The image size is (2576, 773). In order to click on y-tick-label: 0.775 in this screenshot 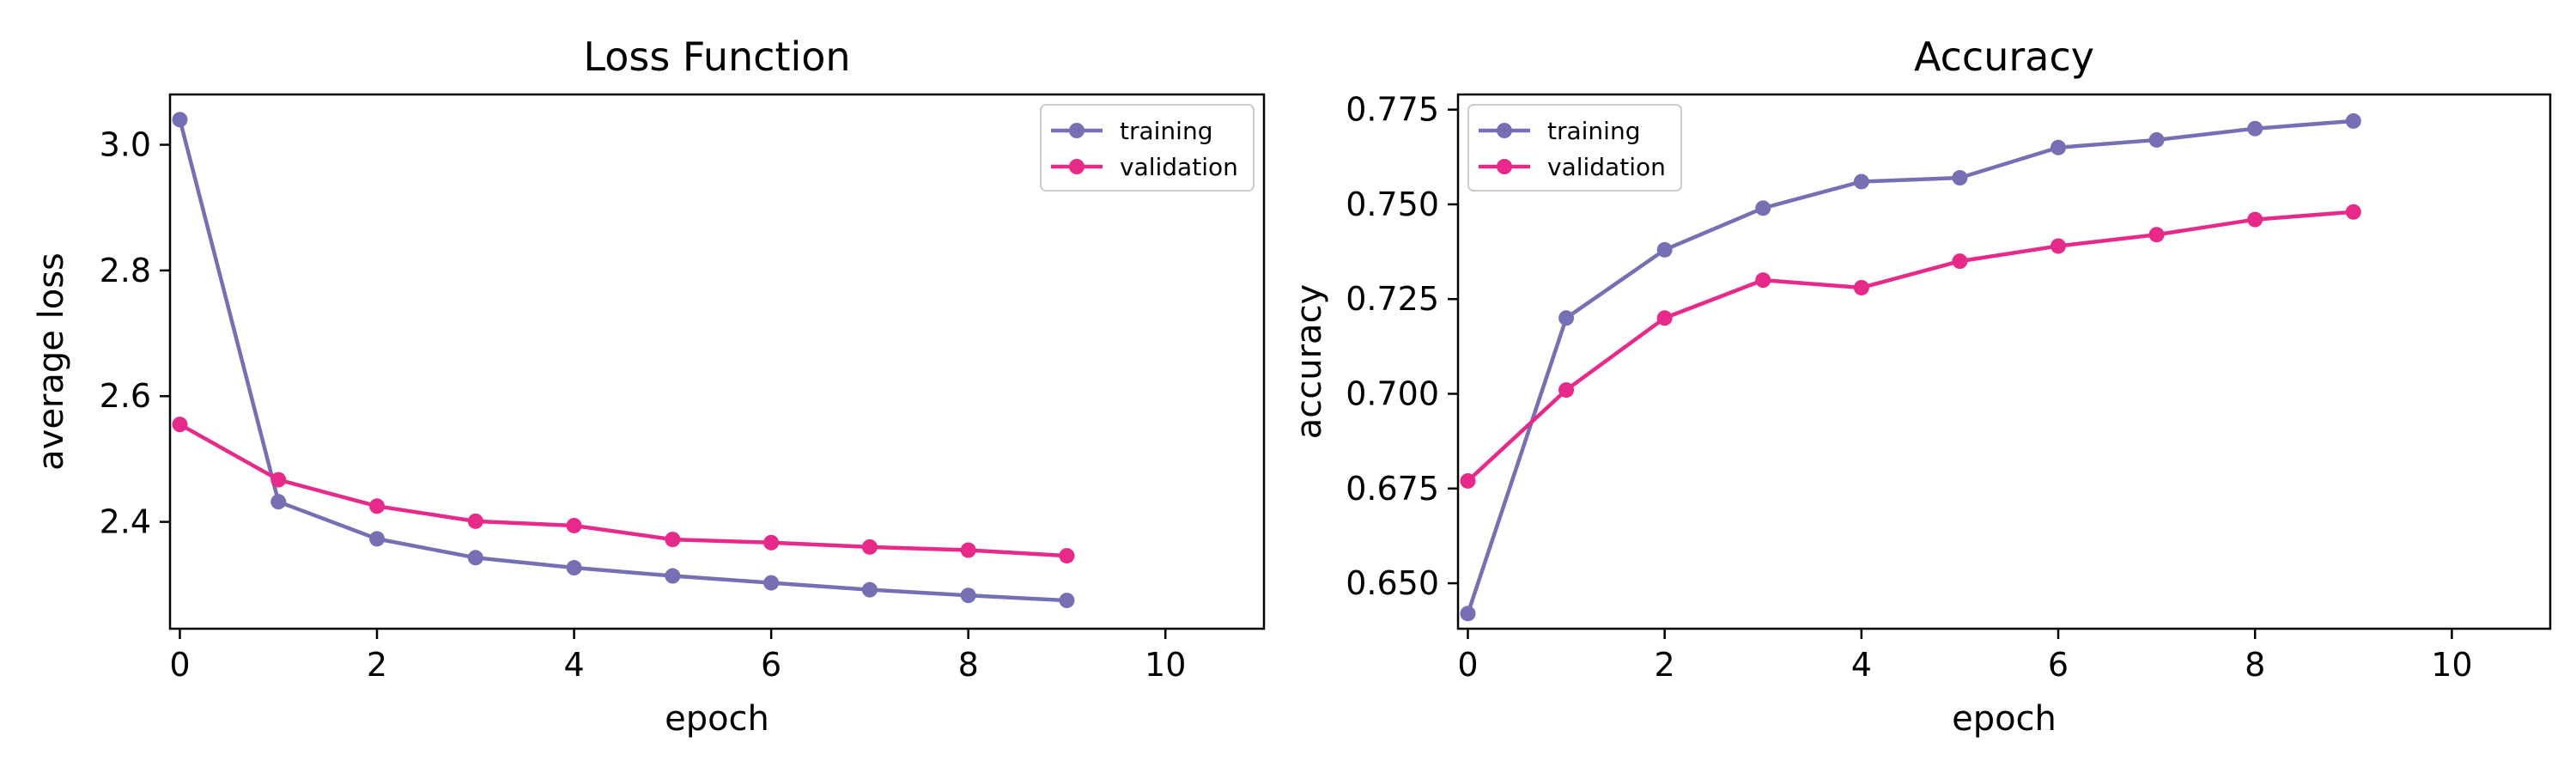, I will do `click(1393, 110)`.